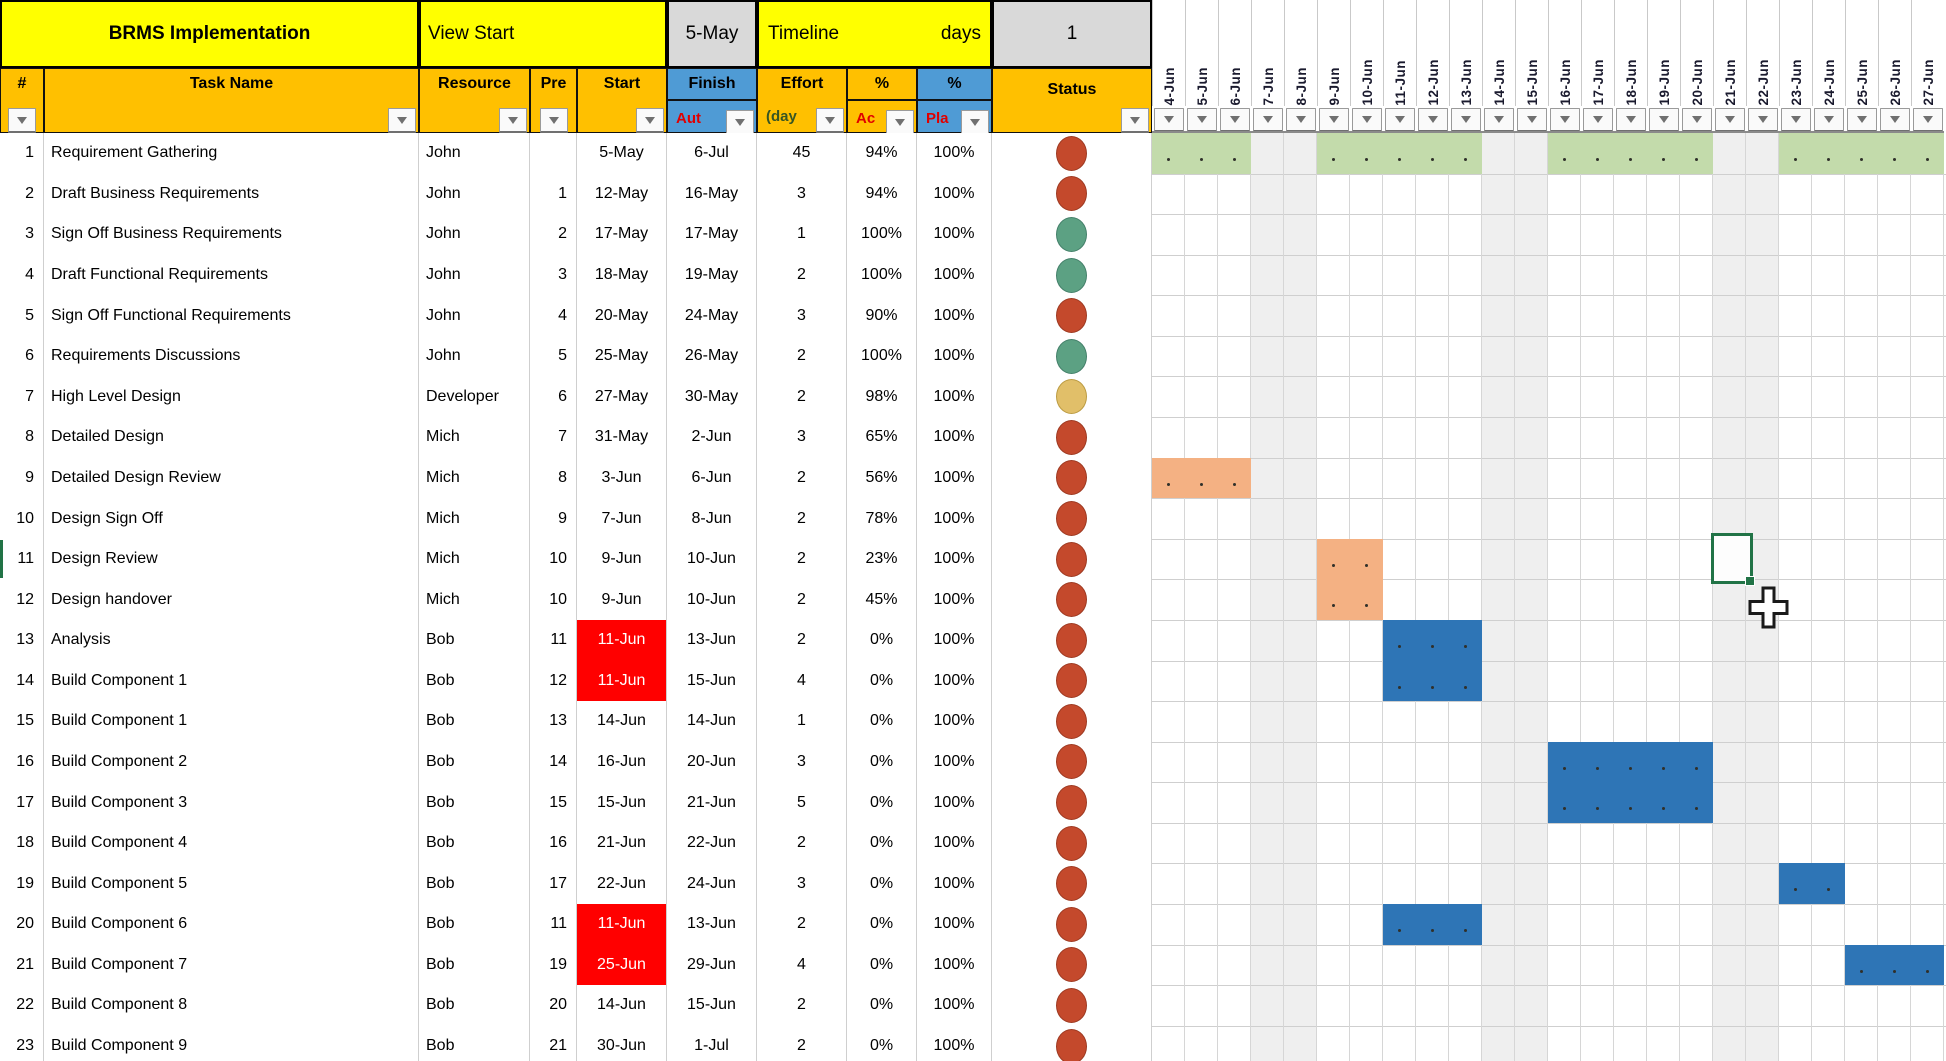 This screenshot has height=1061, width=1946. What do you see at coordinates (882, 478) in the screenshot?
I see `cell-pct-actual: 56%` at bounding box center [882, 478].